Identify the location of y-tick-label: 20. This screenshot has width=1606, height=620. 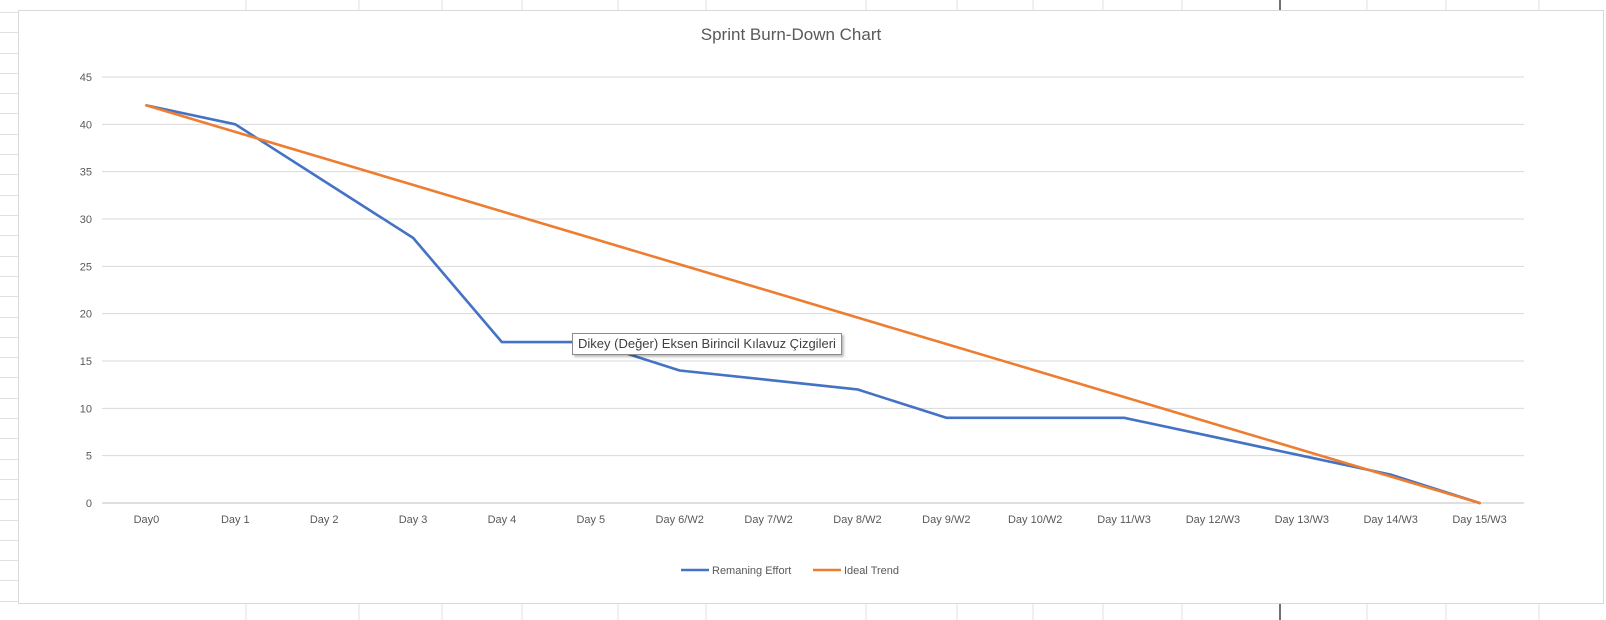
(86, 315).